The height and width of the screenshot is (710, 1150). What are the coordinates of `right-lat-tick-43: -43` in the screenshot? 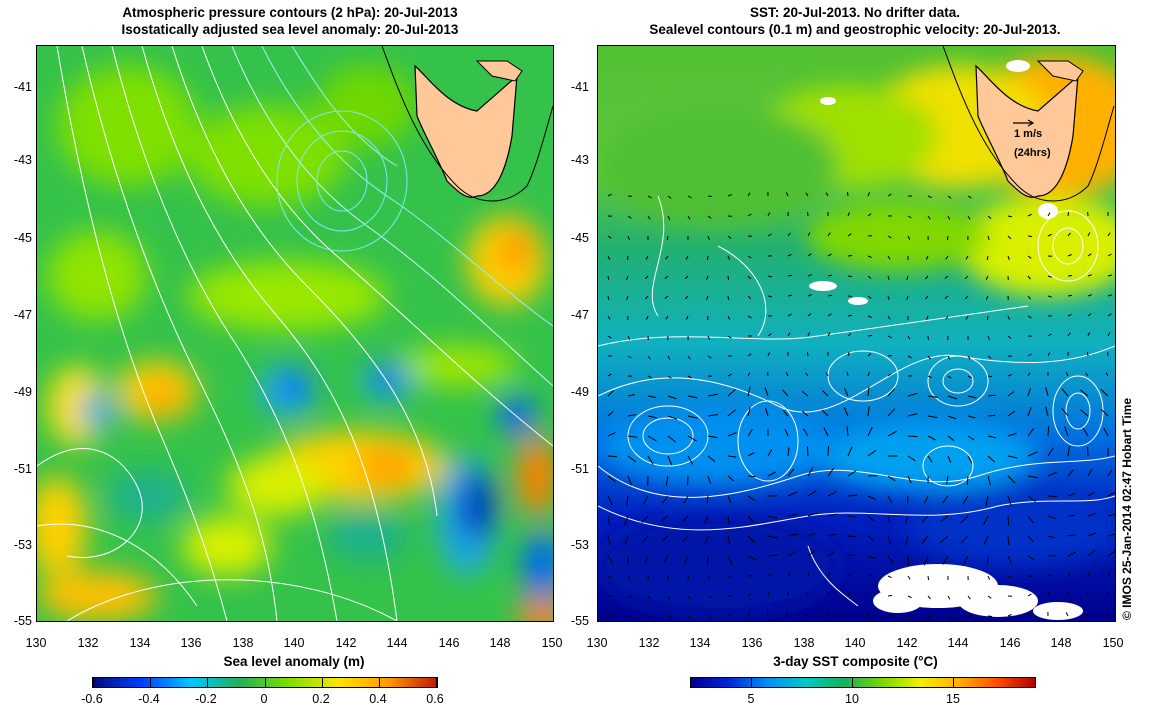 It's located at (579, 160).